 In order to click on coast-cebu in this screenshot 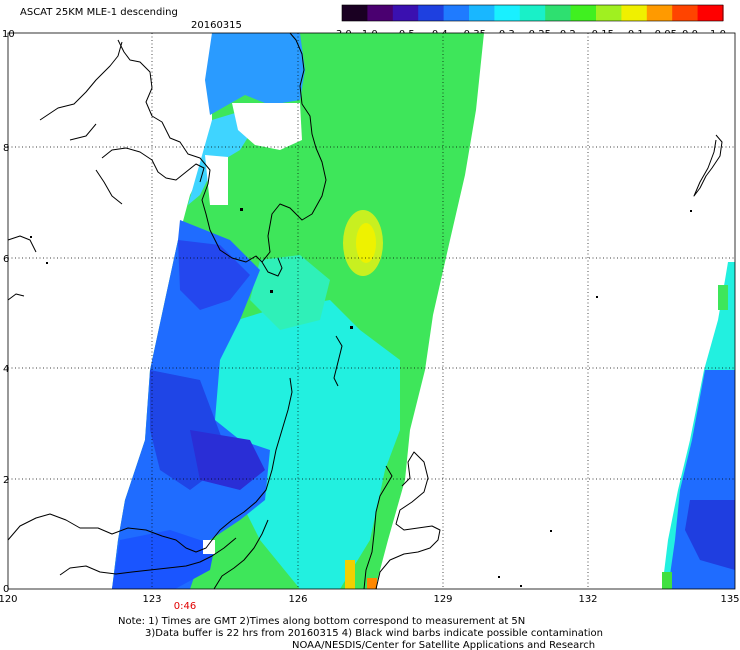, I will do `click(83, 132)`.